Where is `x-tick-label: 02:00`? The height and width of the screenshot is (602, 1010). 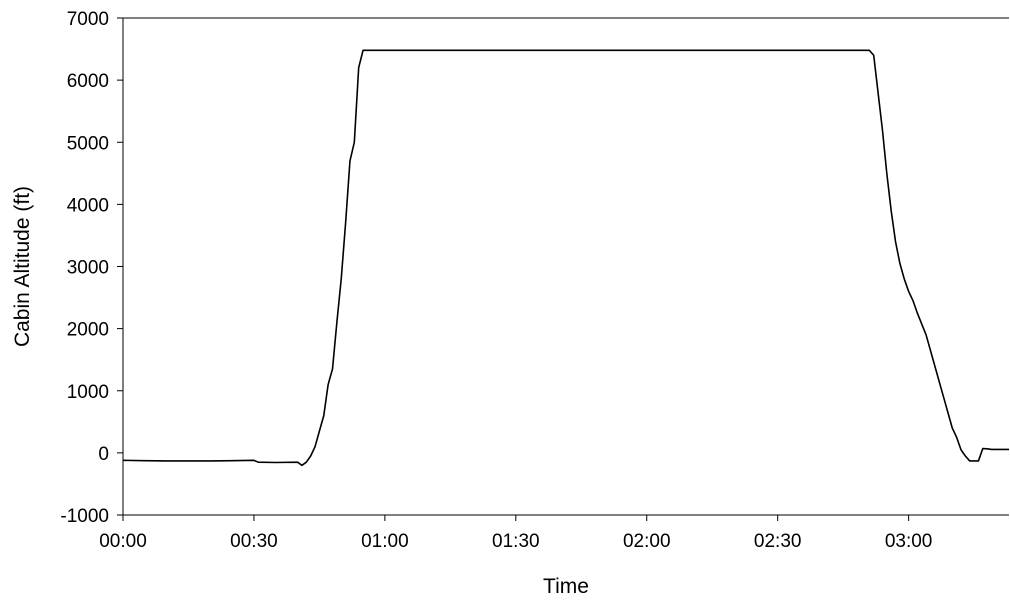 x-tick-label: 02:00 is located at coordinates (647, 541).